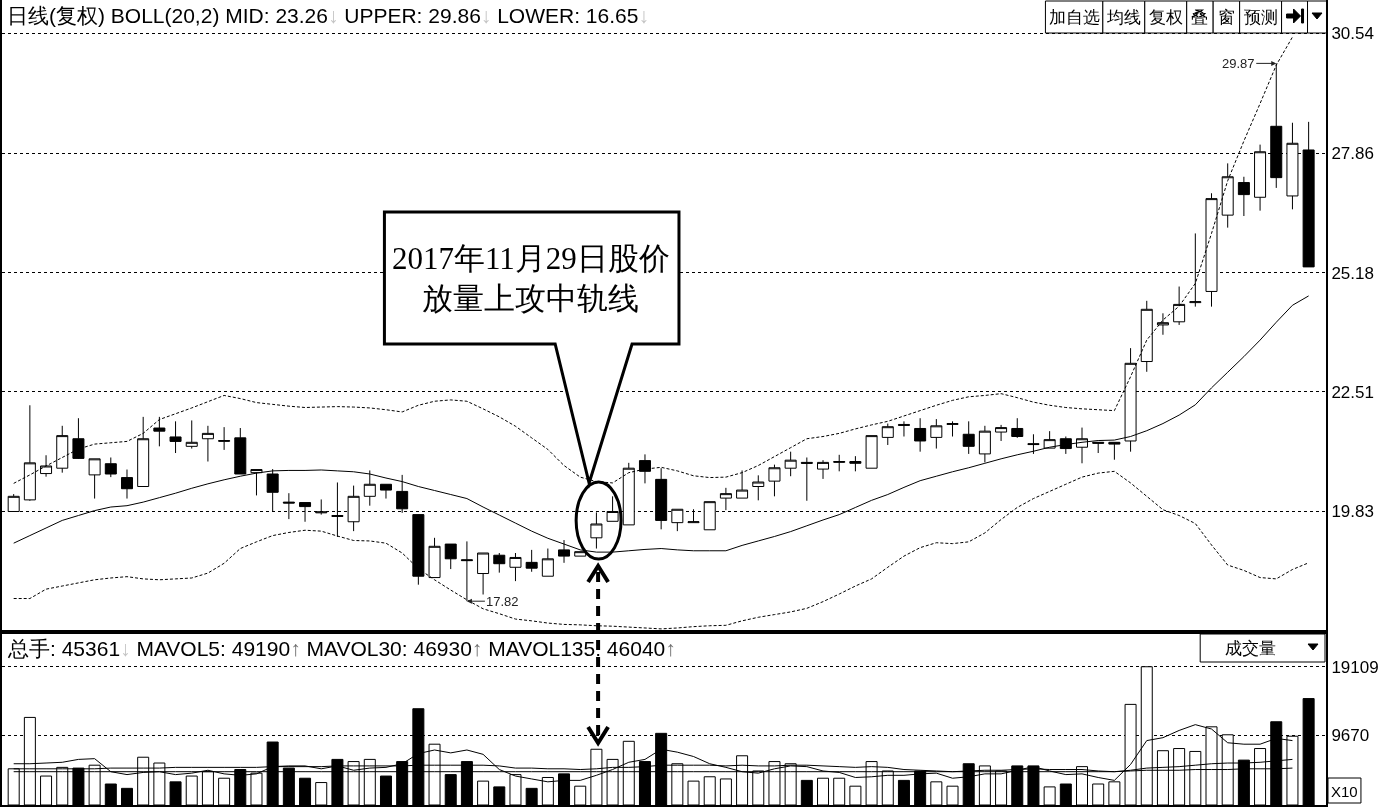 The image size is (1384, 807). What do you see at coordinates (1352, 34) in the screenshot?
I see `y-tick-label: 30.54` at bounding box center [1352, 34].